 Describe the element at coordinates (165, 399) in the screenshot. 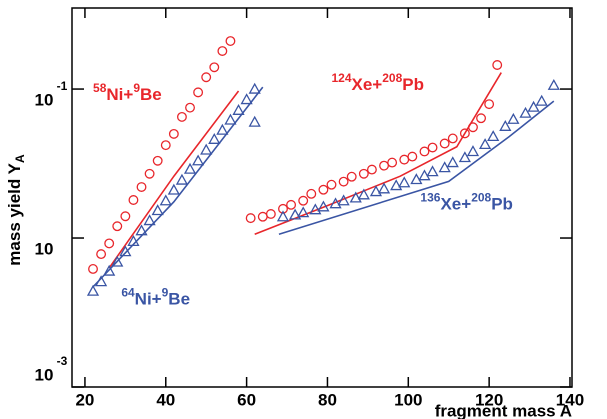

I see `x-tick-label: 40` at that location.